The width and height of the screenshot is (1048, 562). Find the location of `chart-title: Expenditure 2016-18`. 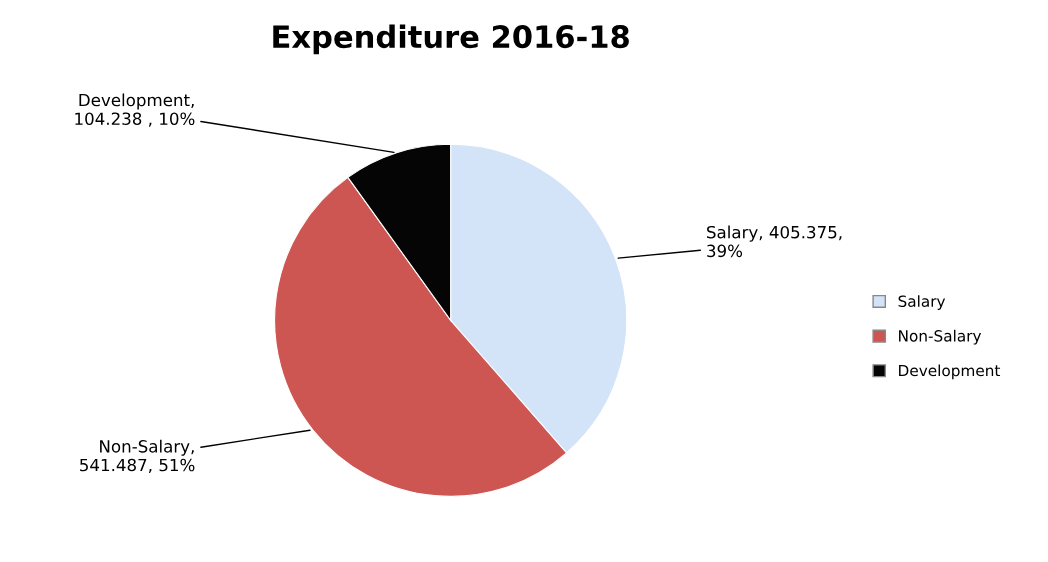

chart-title: Expenditure 2016-18 is located at coordinates (451, 39).